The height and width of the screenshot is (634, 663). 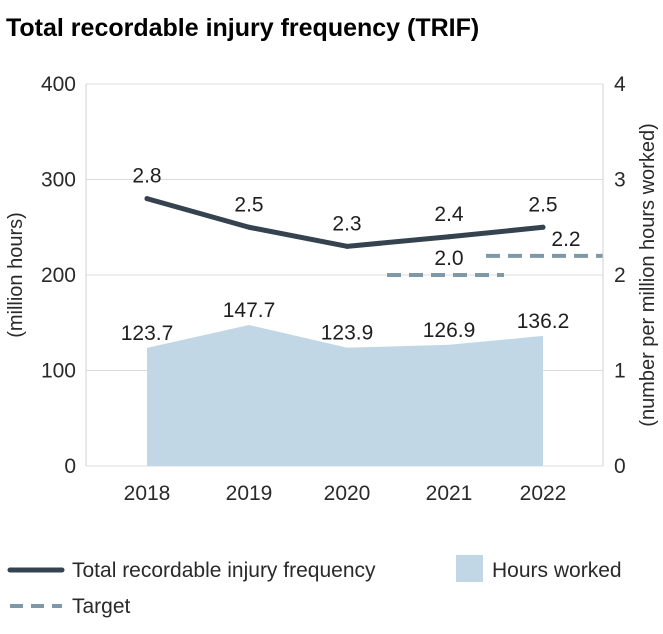 I want to click on y-left-tick-label: 300, so click(x=58, y=180).